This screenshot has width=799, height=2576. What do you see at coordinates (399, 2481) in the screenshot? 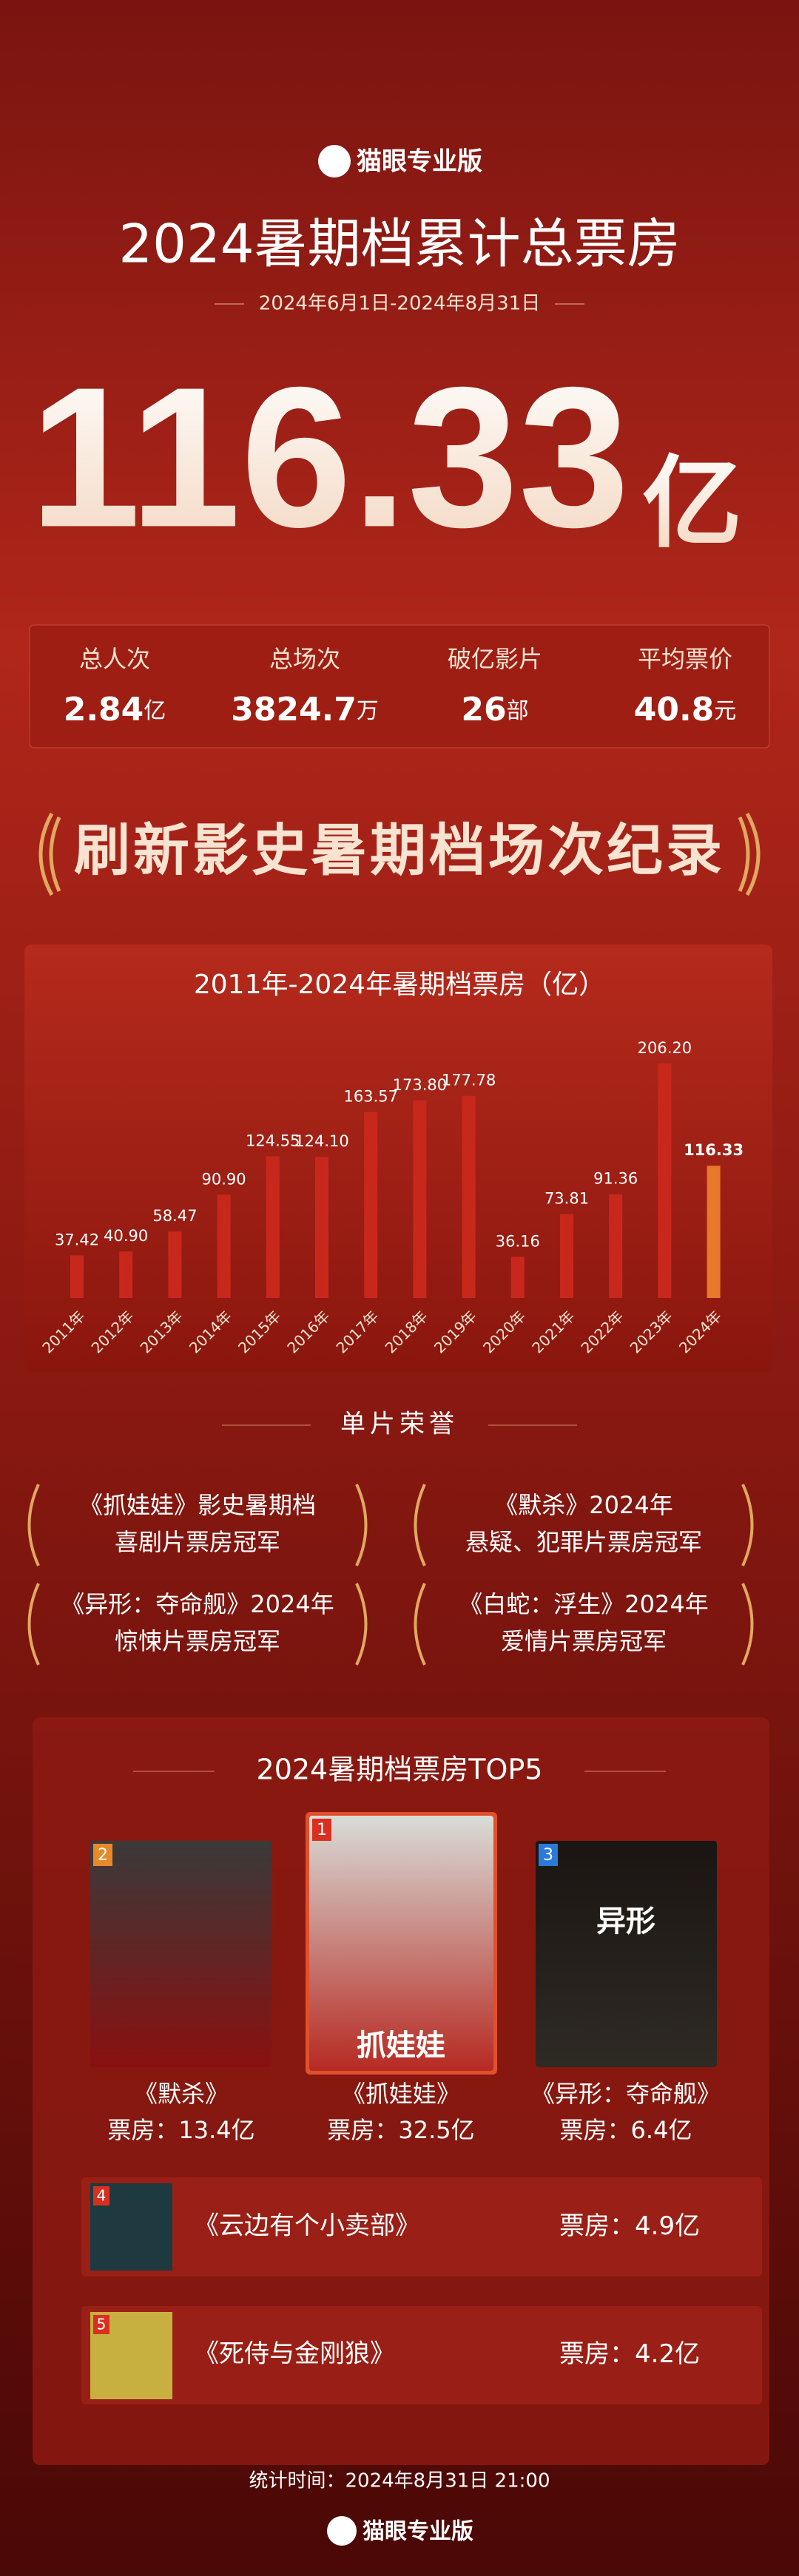
I see `footer-time: 统计时间：2024年8月31日 21:00` at bounding box center [399, 2481].